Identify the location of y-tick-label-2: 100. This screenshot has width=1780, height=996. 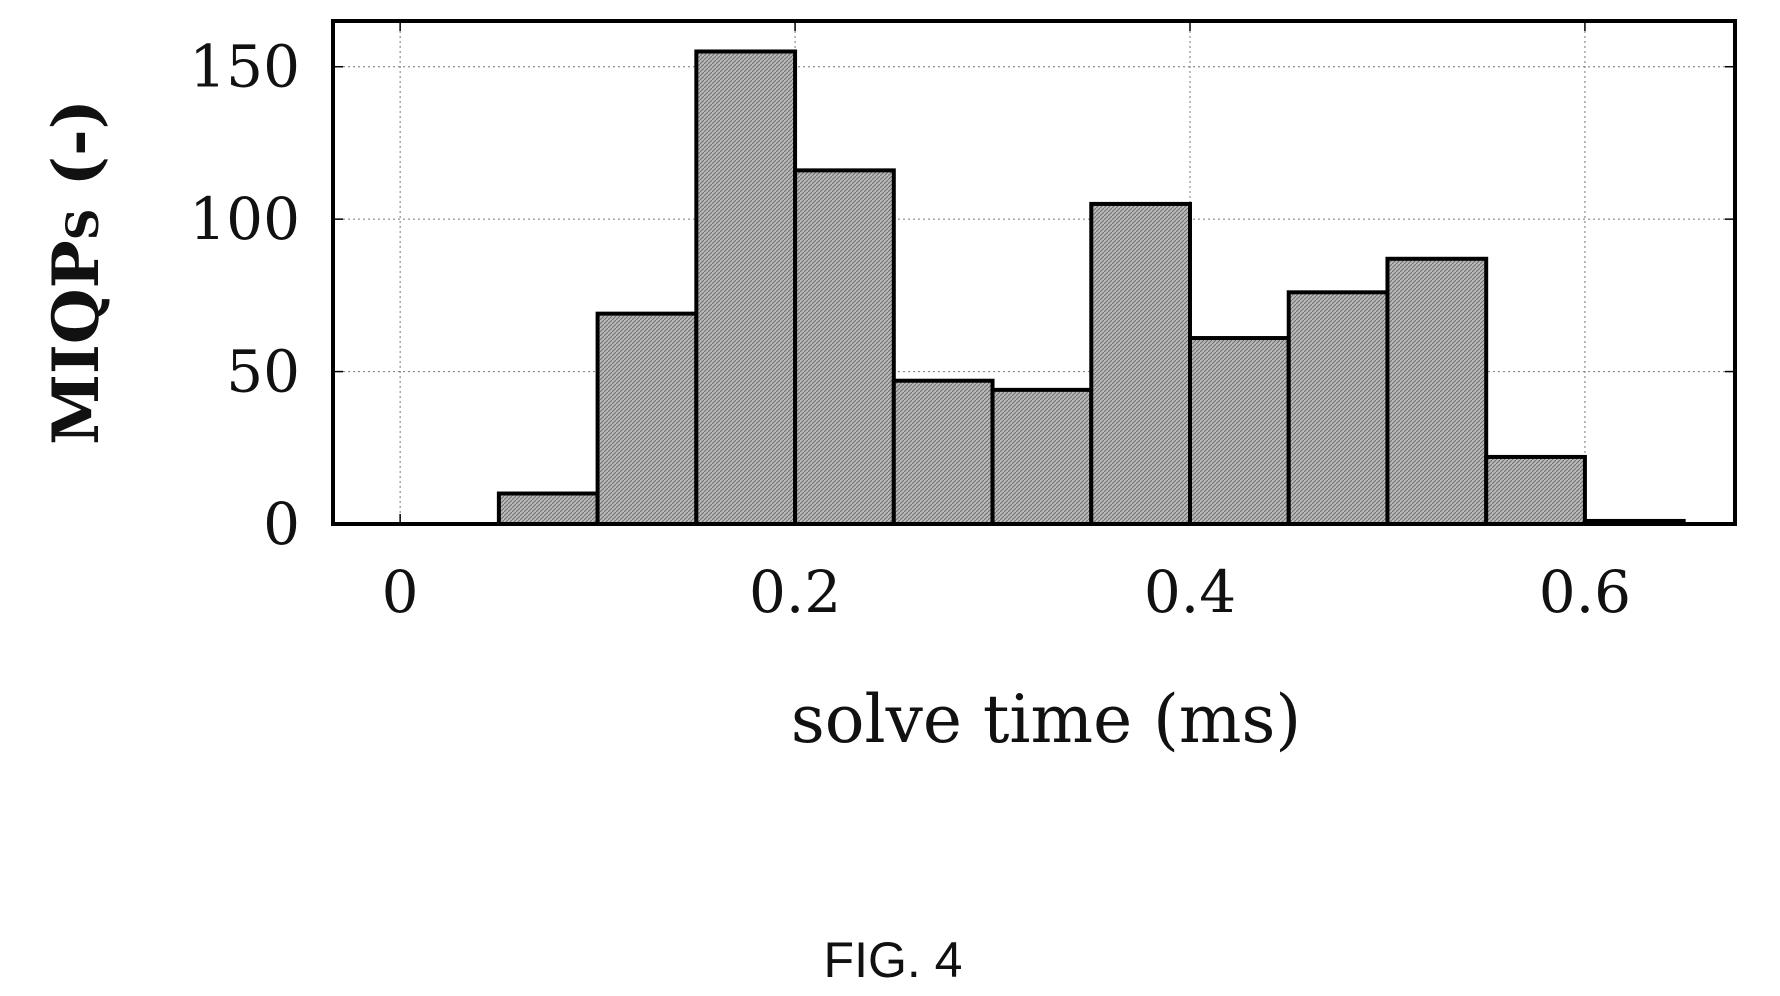
(244, 219).